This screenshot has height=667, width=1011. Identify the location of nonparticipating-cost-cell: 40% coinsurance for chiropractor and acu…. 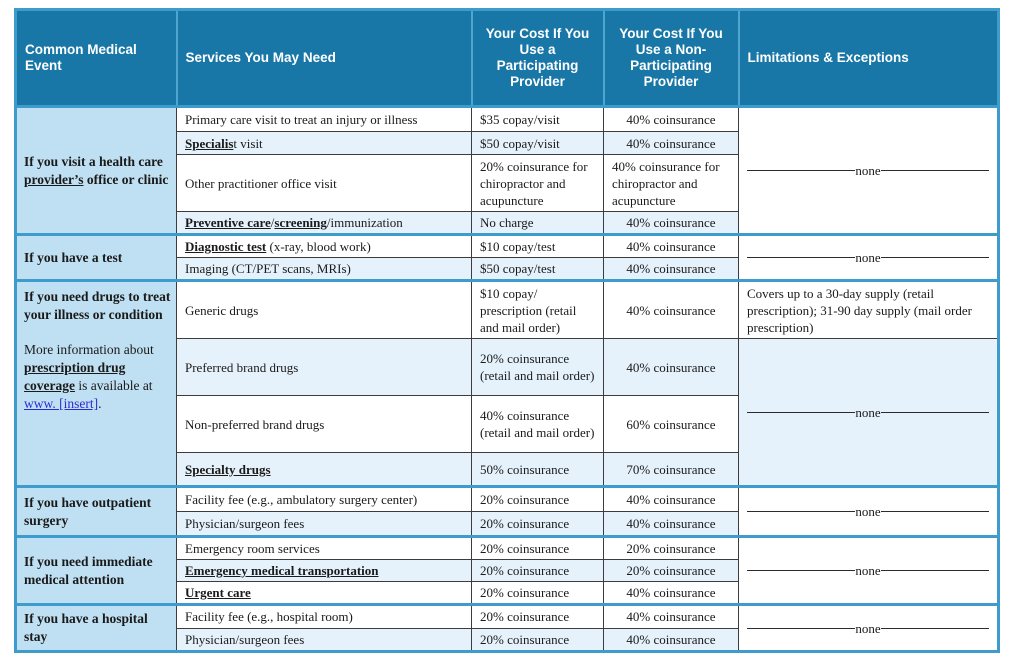
(671, 183).